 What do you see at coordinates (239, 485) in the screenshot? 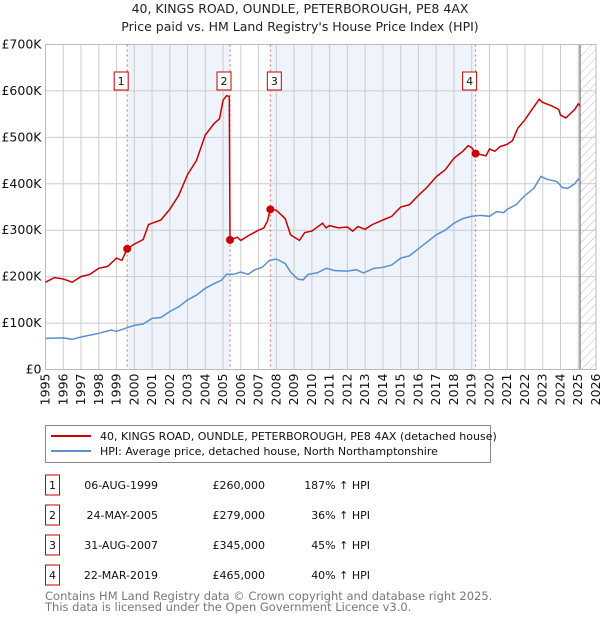
I see `row-price: £260,000` at bounding box center [239, 485].